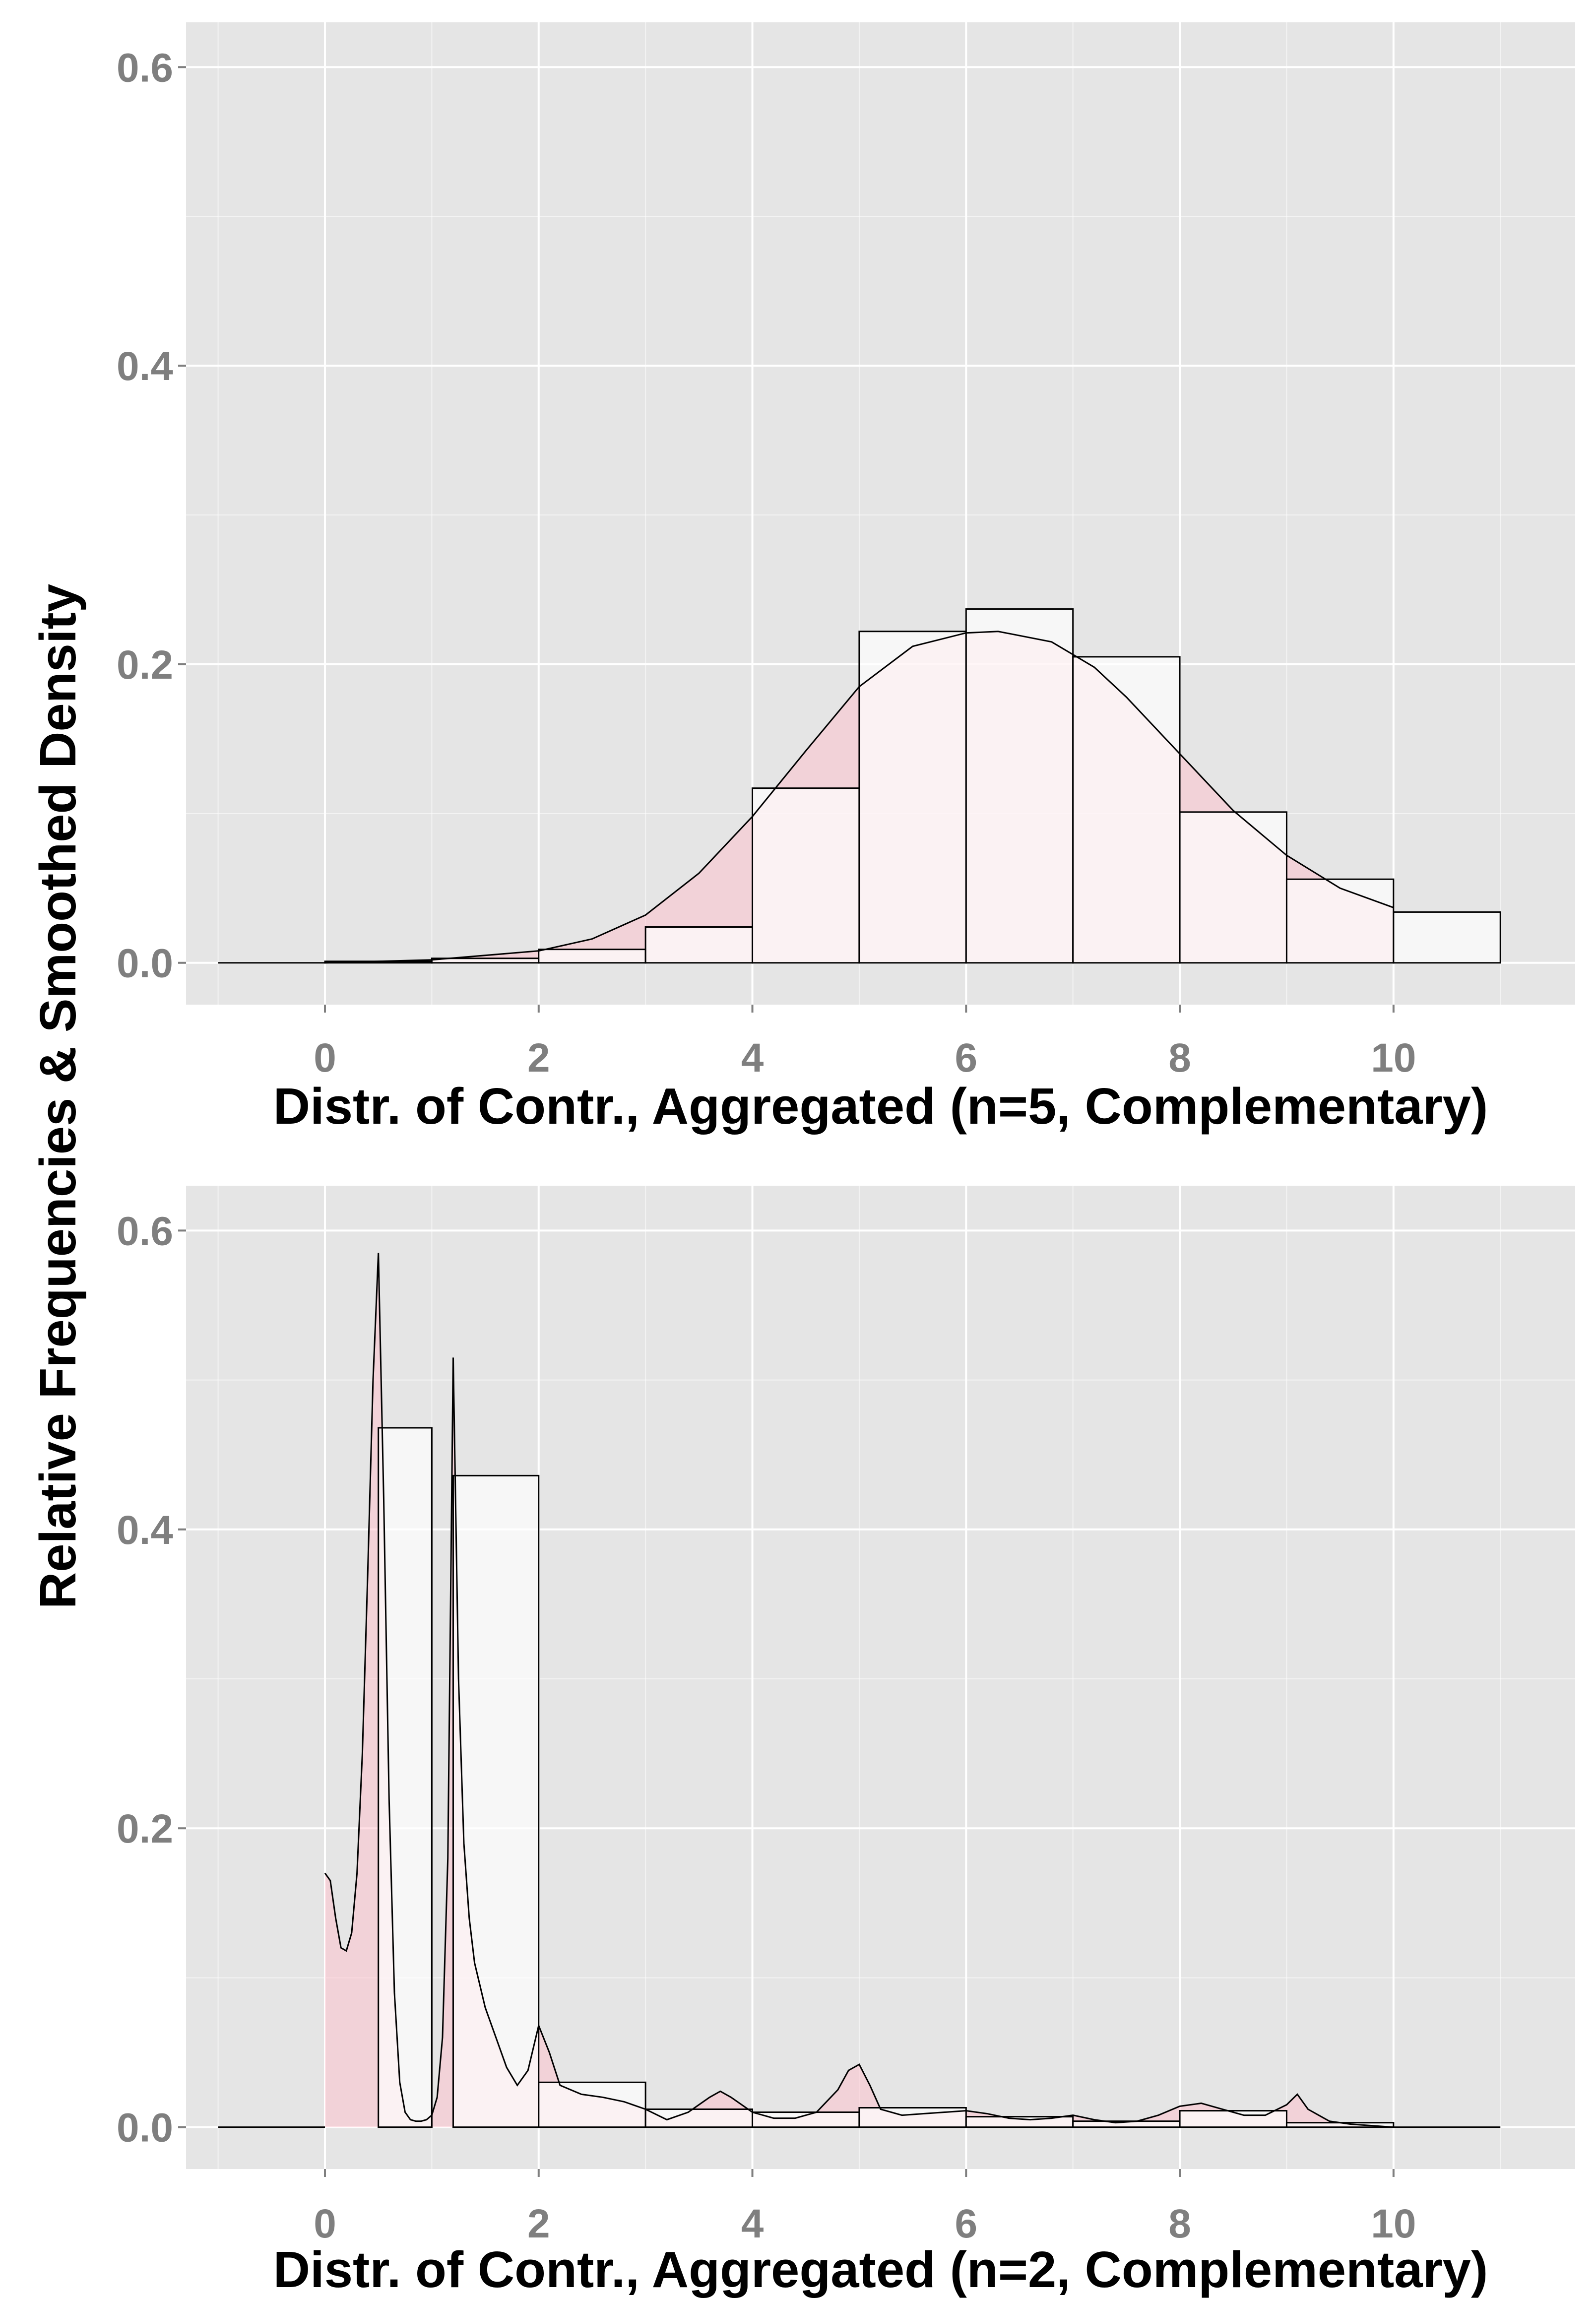  I want to click on y-axis-label: Relative Frequencies & Smoothed Density, so click(57, 1096).